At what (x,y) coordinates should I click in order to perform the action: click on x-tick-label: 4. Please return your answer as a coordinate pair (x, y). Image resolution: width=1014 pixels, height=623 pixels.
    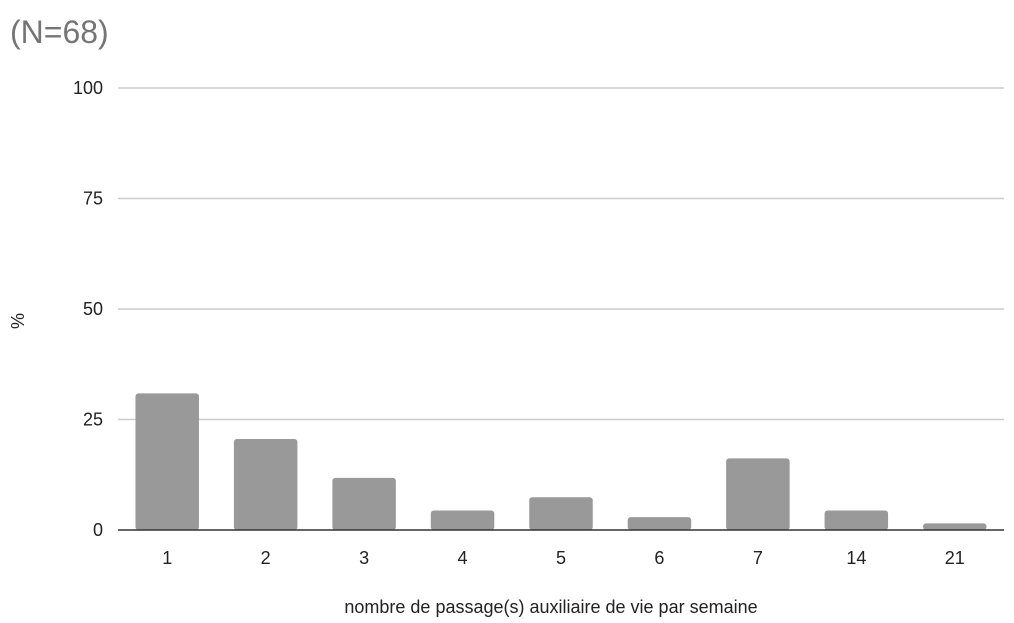
    Looking at the image, I should click on (463, 558).